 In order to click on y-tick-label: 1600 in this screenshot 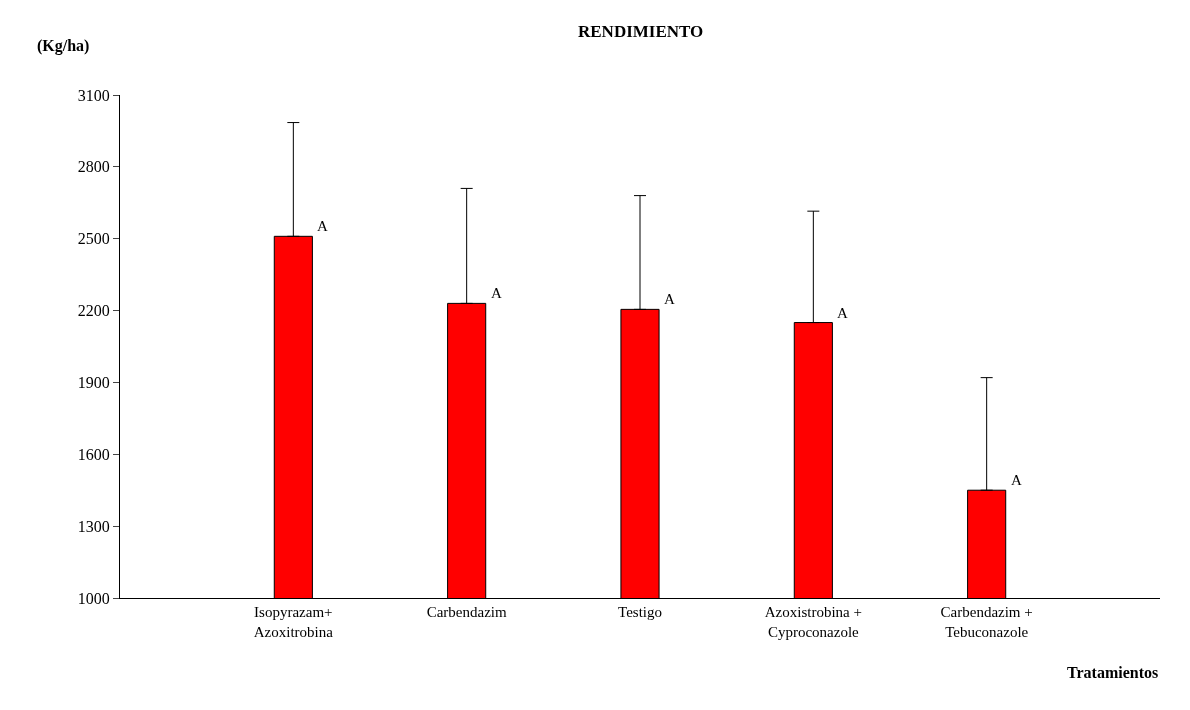, I will do `click(93, 454)`.